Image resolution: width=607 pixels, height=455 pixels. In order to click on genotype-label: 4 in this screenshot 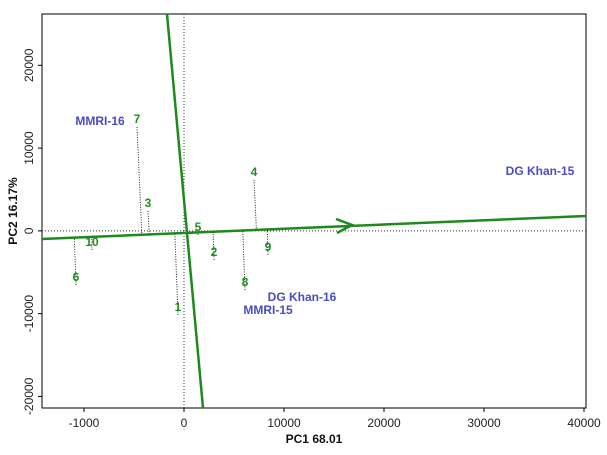, I will do `click(254, 172)`.